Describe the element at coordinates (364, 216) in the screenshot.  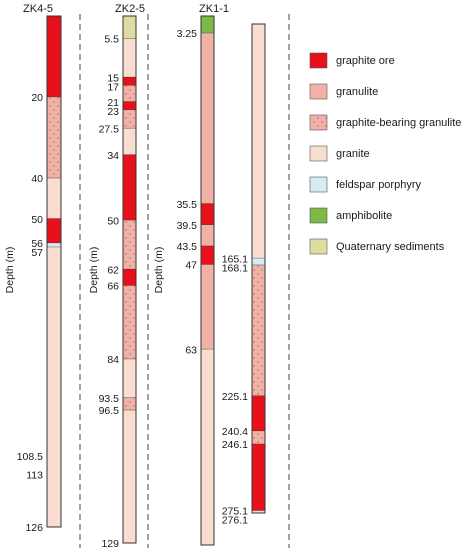
I see `legend-label: amphibolite` at that location.